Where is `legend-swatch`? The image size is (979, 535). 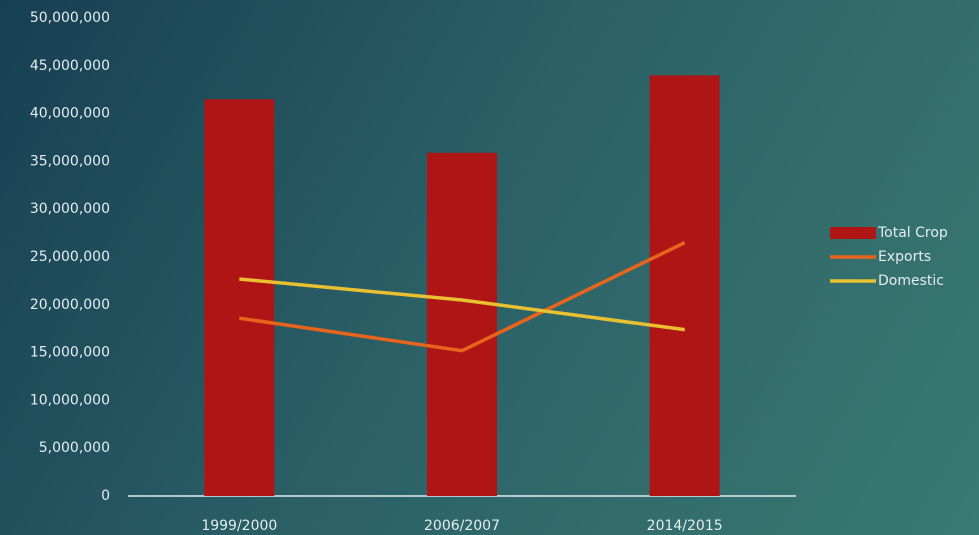 legend-swatch is located at coordinates (853, 233).